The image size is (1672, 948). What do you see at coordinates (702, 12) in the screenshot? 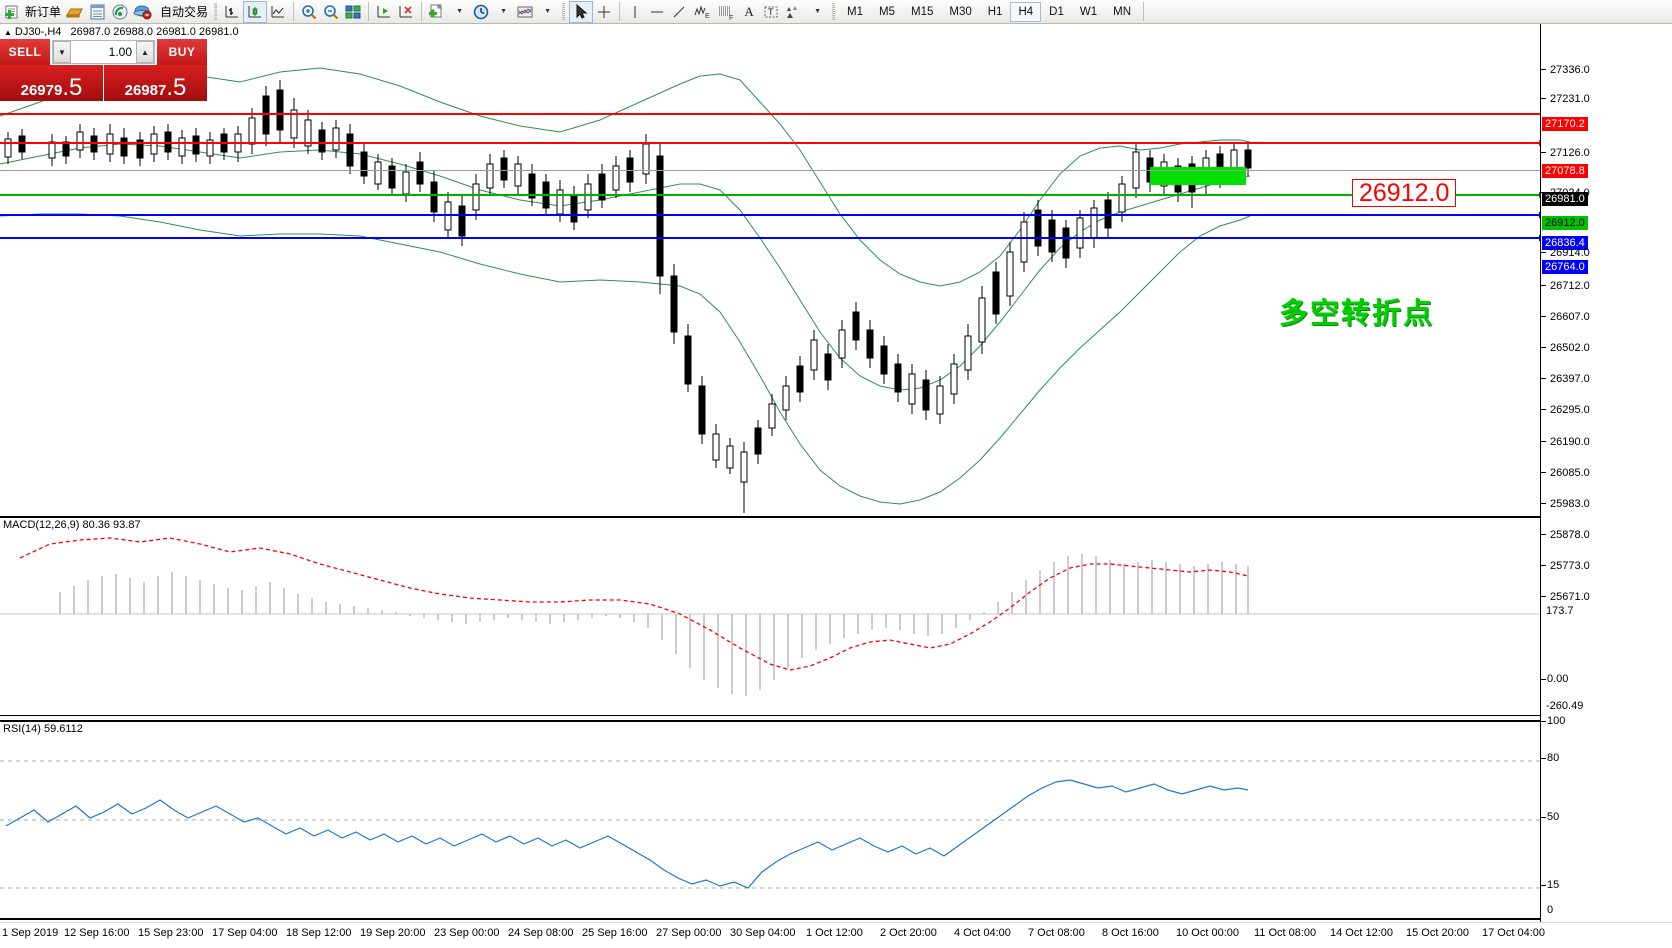
I see `elliott-wave-icon: E` at bounding box center [702, 12].